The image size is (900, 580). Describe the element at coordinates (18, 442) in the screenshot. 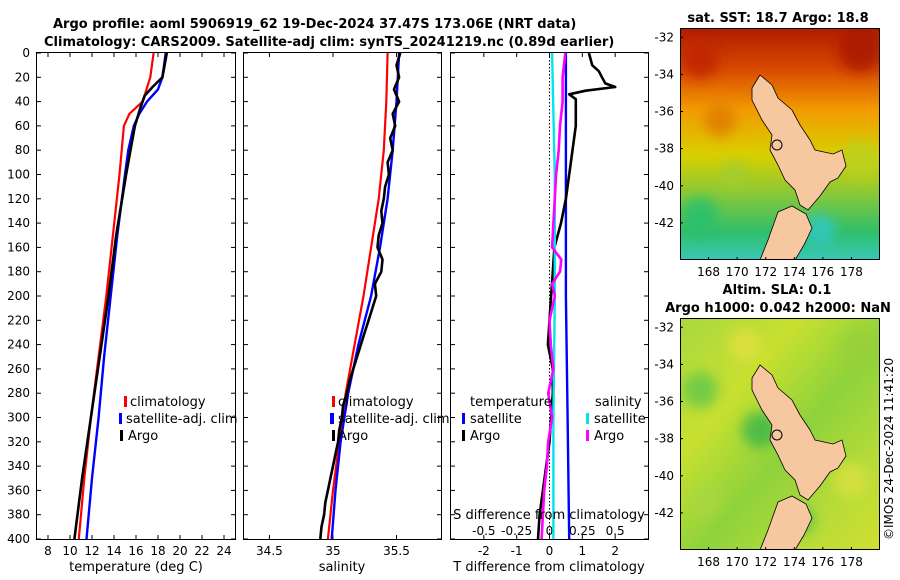

I see `ytick-label: 320` at that location.